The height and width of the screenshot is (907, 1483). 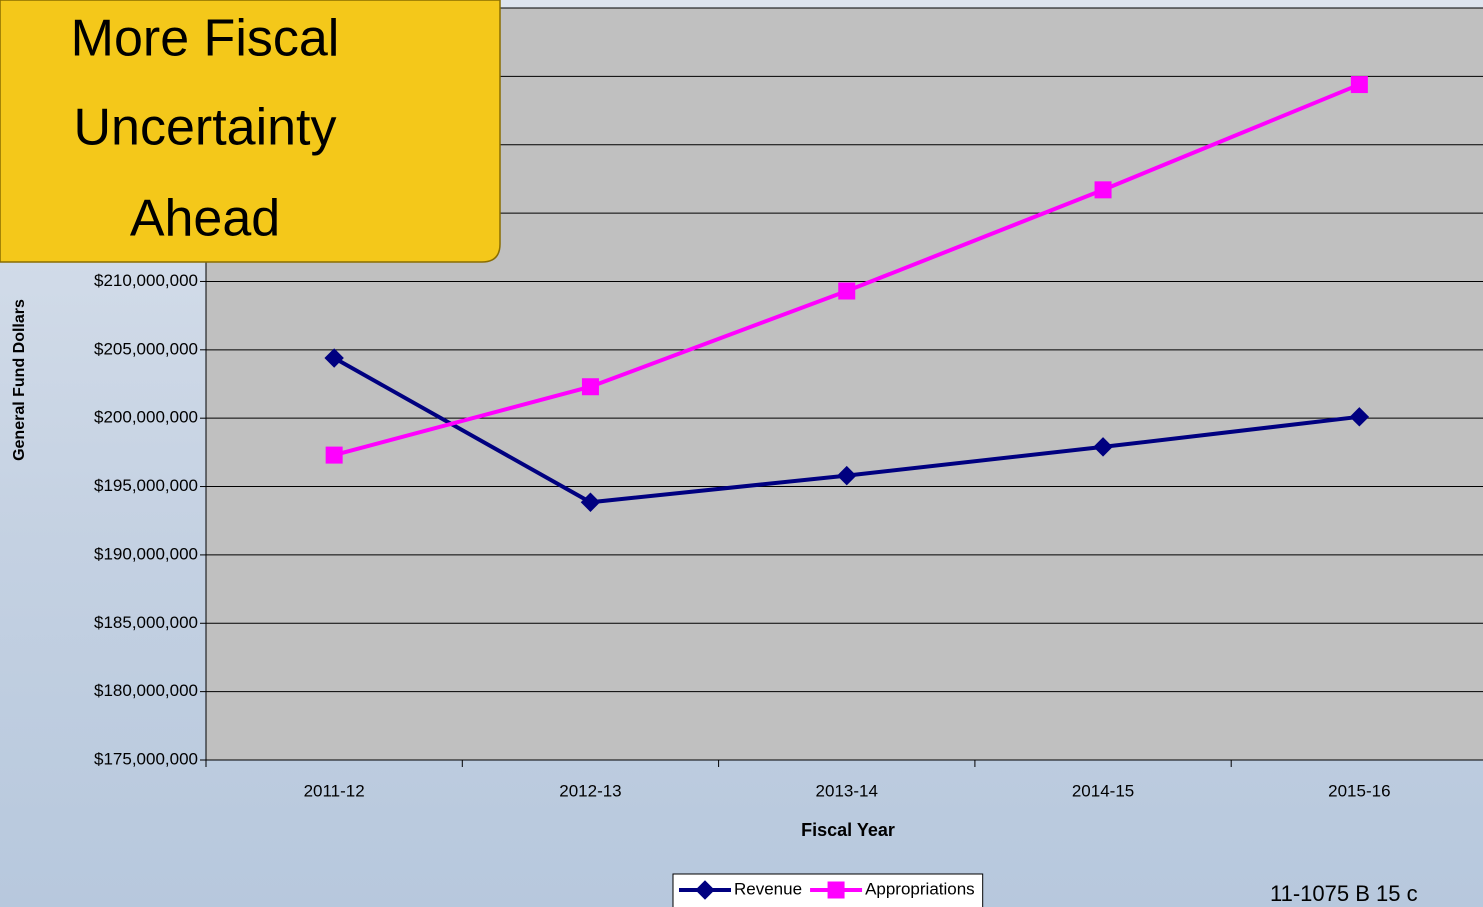 What do you see at coordinates (1344, 893) in the screenshot?
I see `footer: 11-1075 B 15 c` at bounding box center [1344, 893].